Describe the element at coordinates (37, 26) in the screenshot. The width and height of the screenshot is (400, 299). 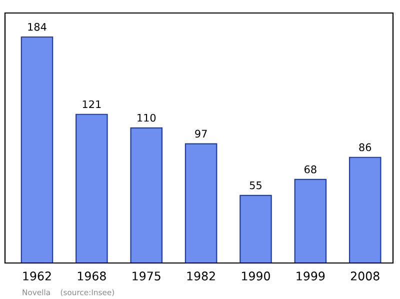
I see `data-label: 184` at that location.